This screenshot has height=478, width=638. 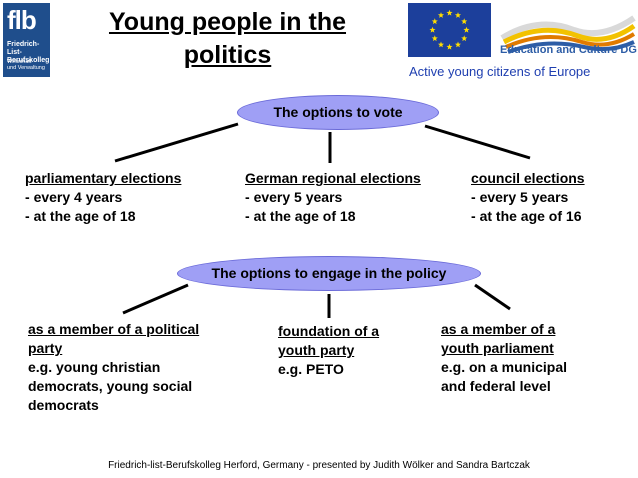 I want to click on vote-column-heading: parliamentary elections, so click(x=103, y=178).